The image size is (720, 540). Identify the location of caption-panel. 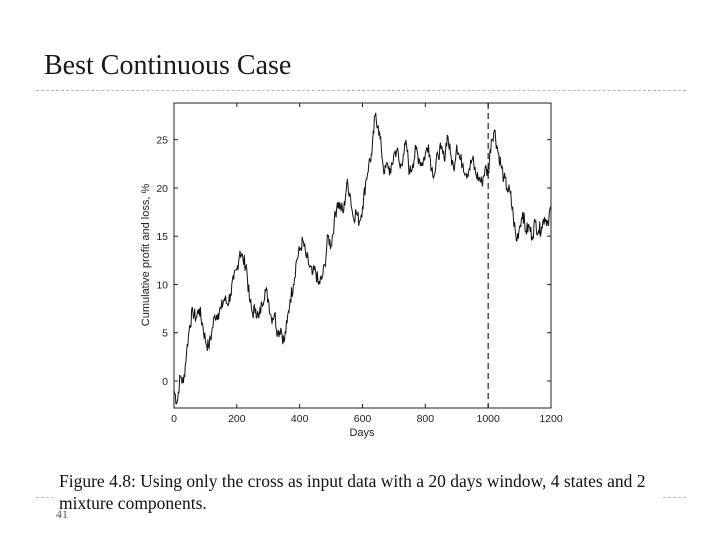
(358, 488).